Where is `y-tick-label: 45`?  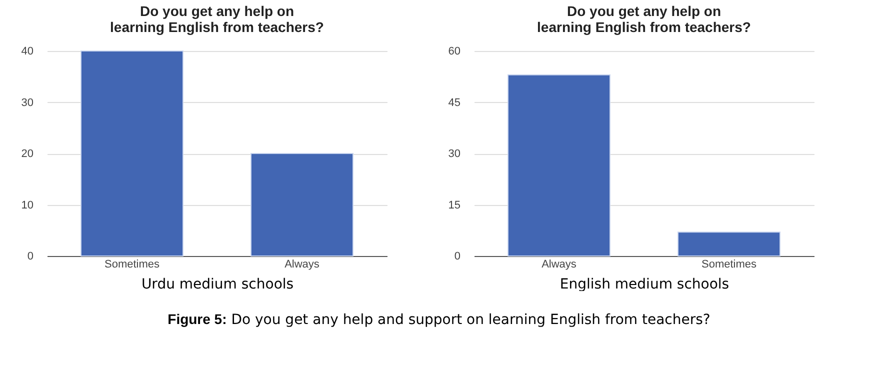
y-tick-label: 45 is located at coordinates (454, 102).